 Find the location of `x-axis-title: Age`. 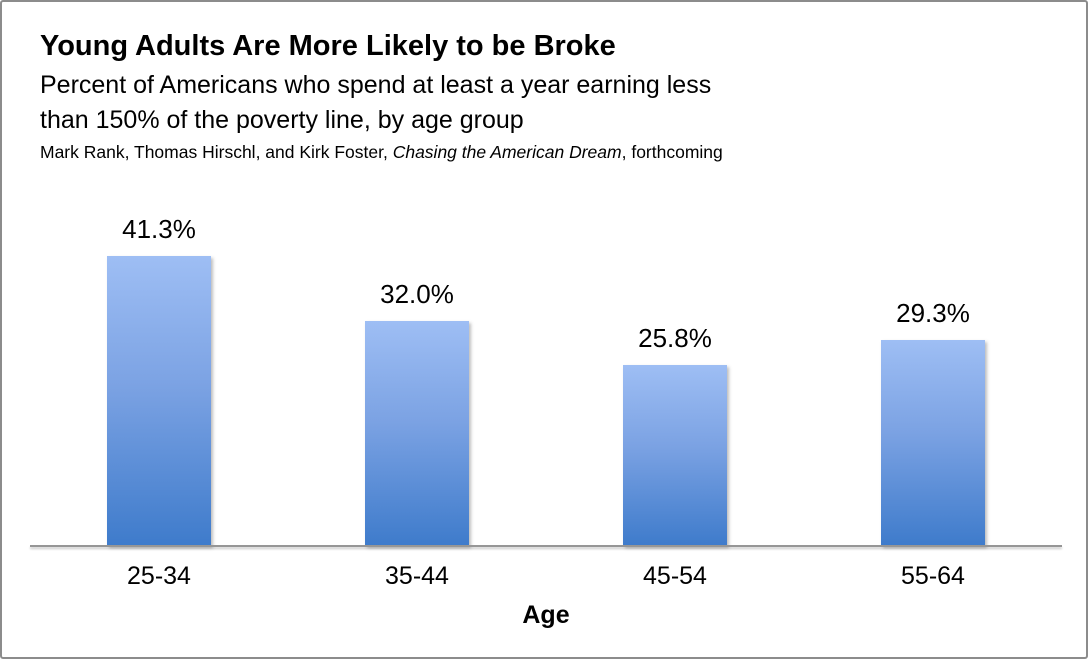

x-axis-title: Age is located at coordinates (546, 615).